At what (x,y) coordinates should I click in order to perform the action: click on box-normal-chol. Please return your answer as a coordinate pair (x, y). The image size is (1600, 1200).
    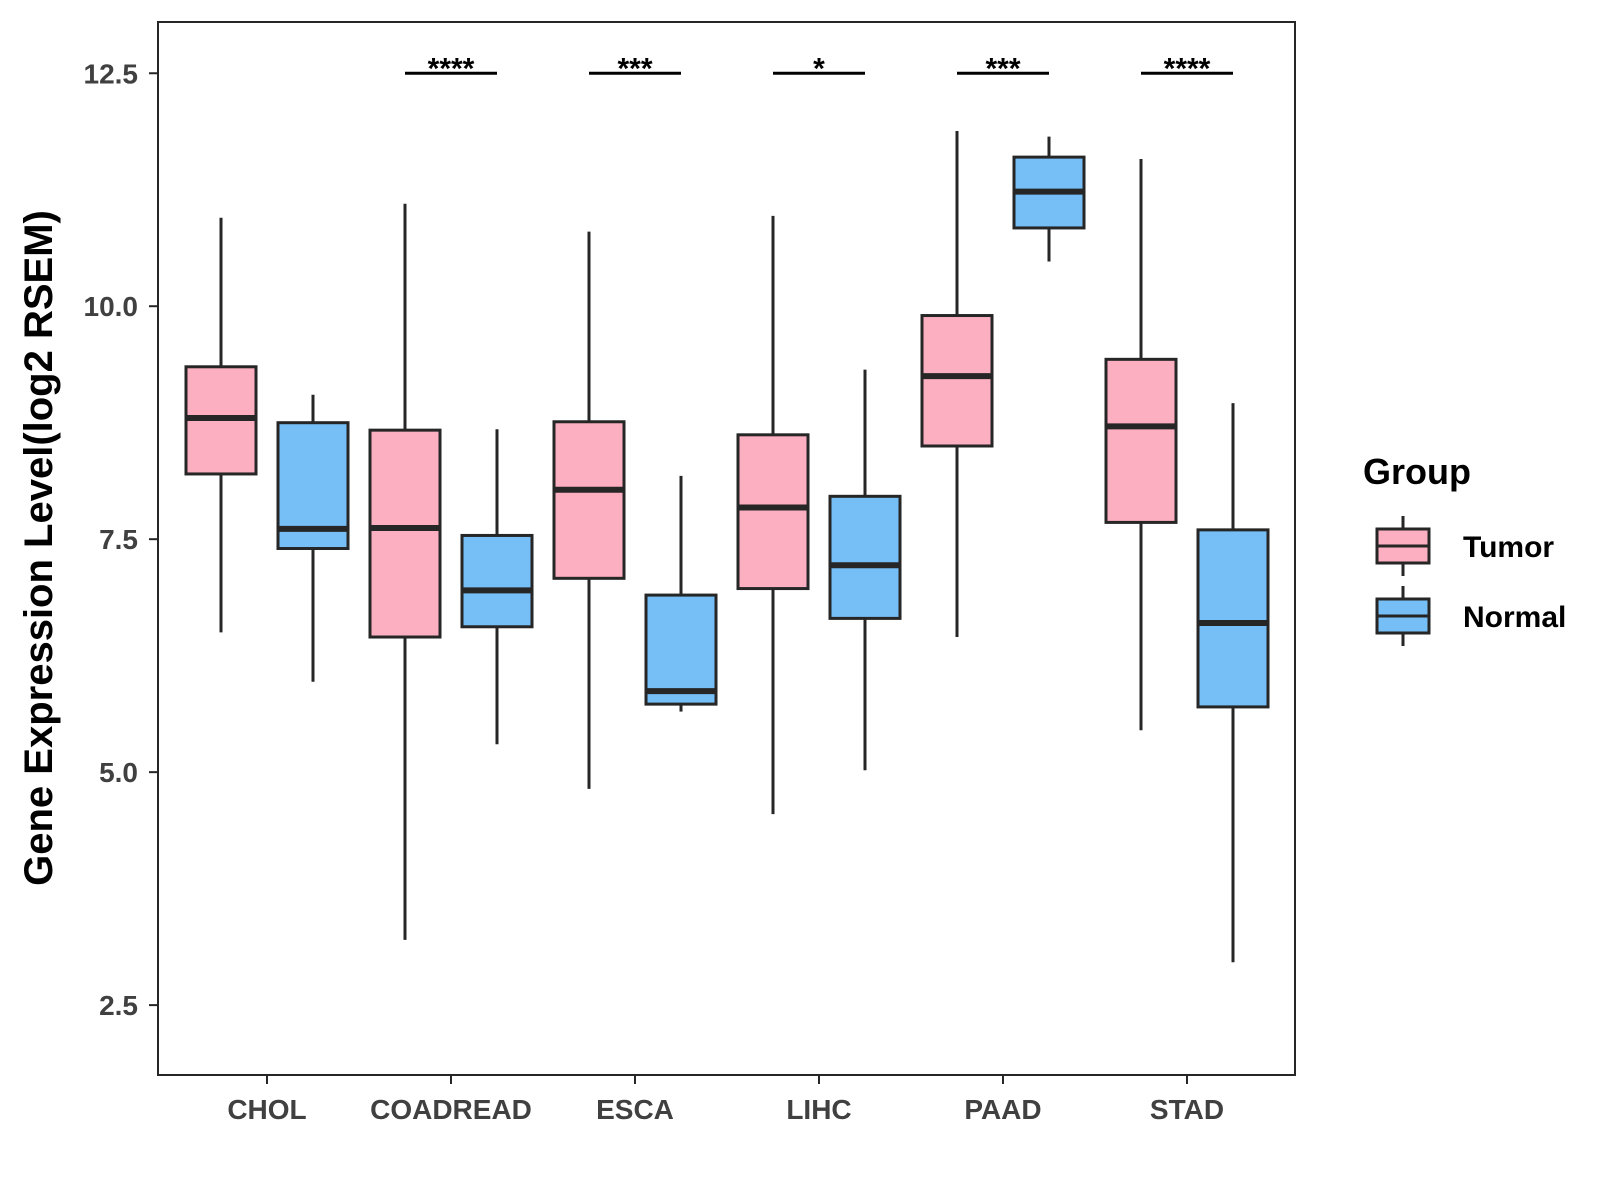
    Looking at the image, I should click on (313, 538).